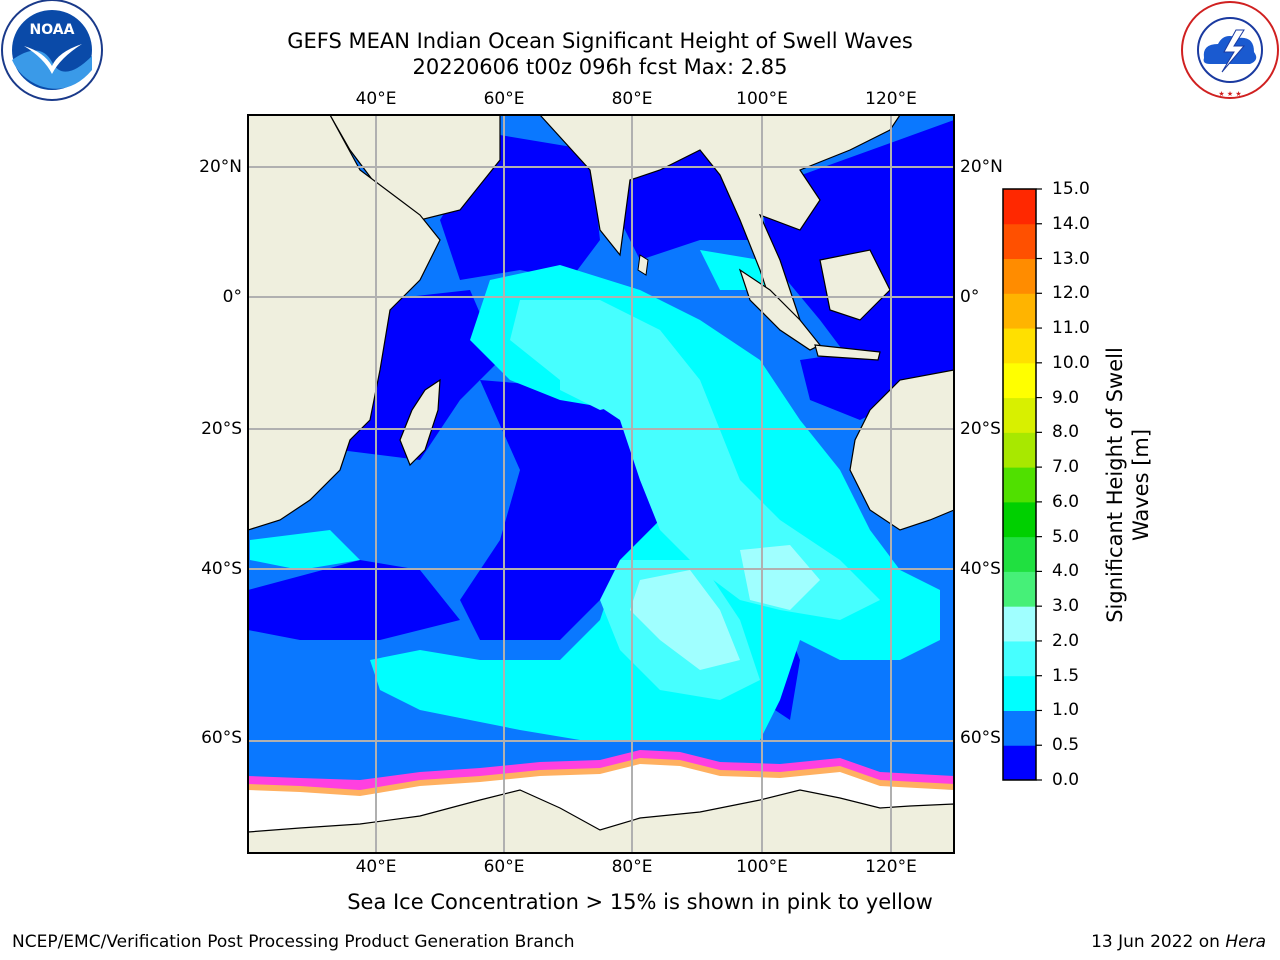 This screenshot has width=1280, height=960. Describe the element at coordinates (1066, 640) in the screenshot. I see `colorbar-tick-label: 2.0` at that location.